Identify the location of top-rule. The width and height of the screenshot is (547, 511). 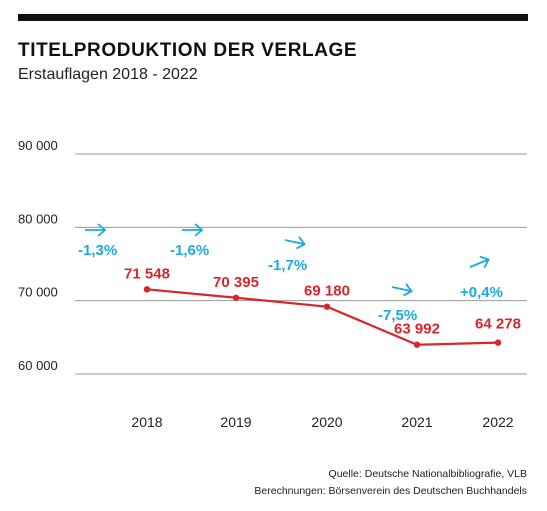
(273, 17).